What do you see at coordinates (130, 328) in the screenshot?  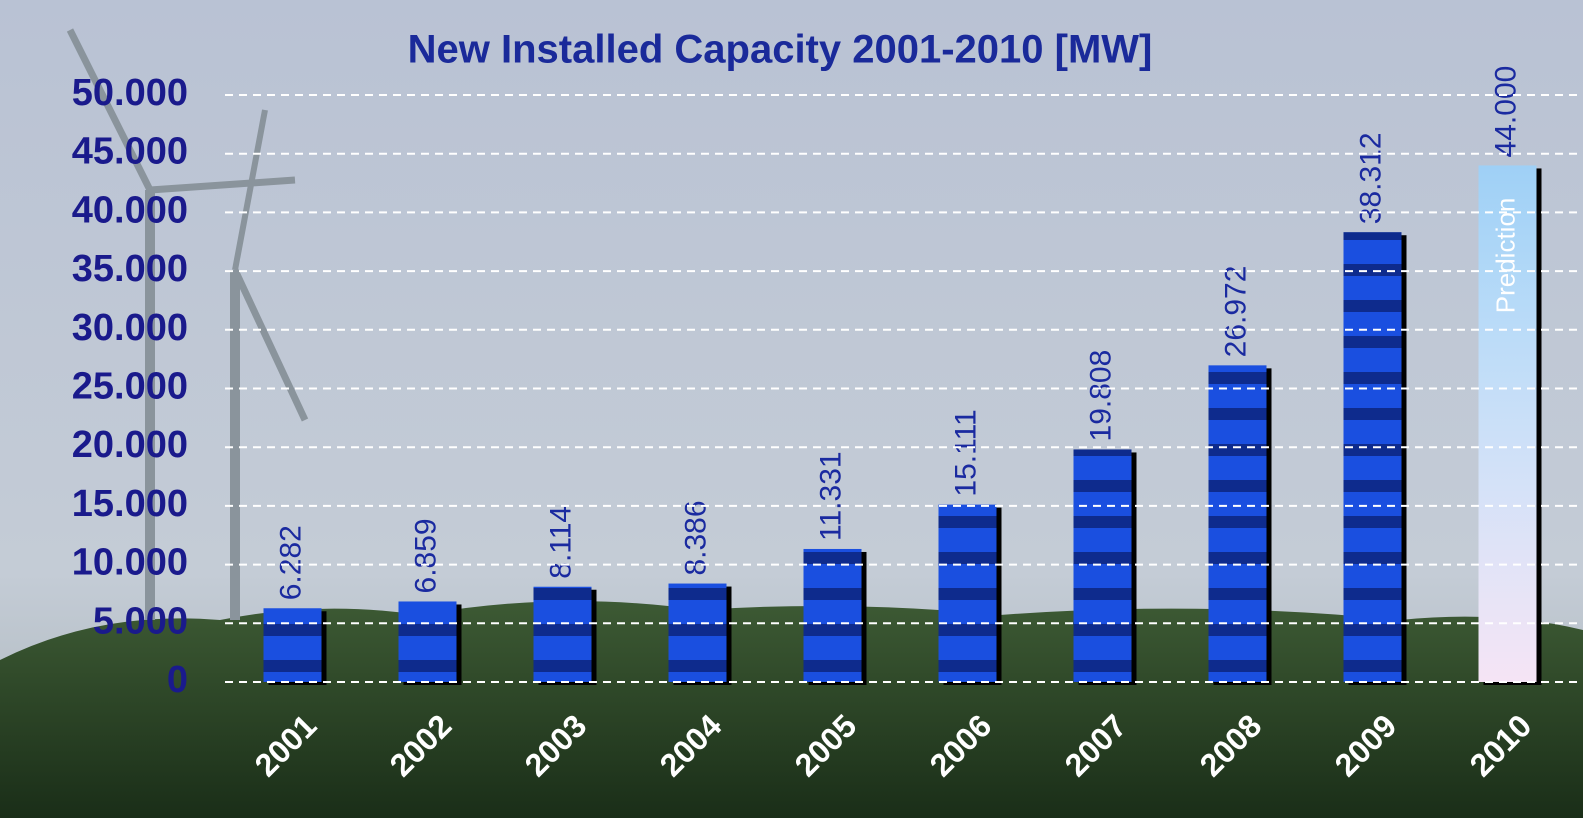 I see `y-tick-label: 30.000` at bounding box center [130, 328].